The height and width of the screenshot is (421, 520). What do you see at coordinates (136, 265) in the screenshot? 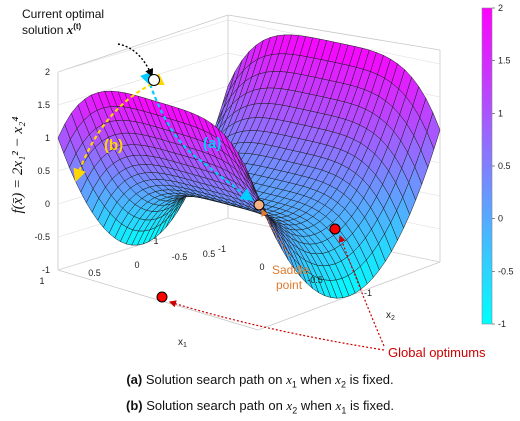
I see `x1-tick-label: 0` at bounding box center [136, 265].